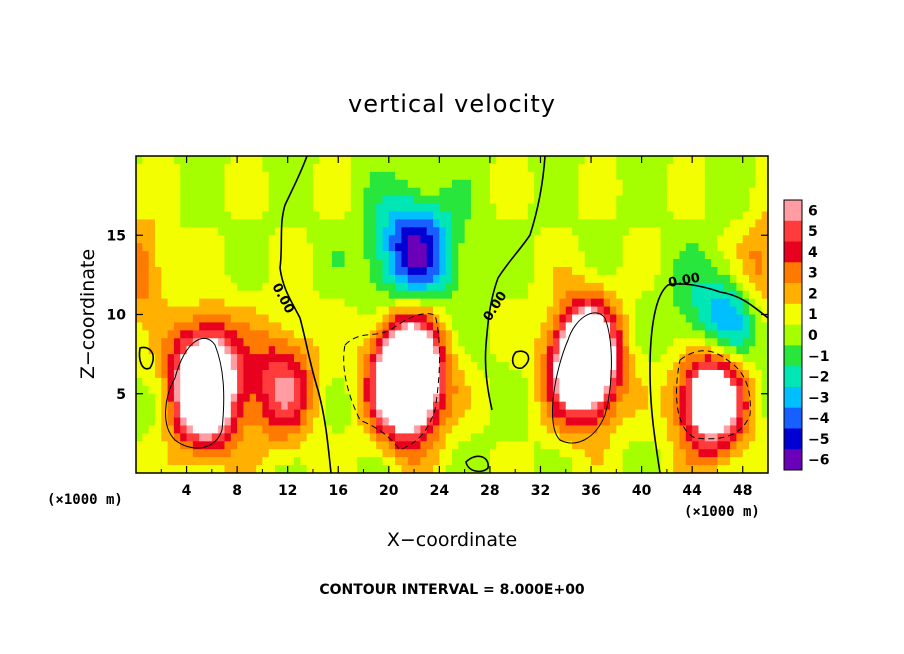 This screenshot has width=904, height=654. I want to click on x-tick-label: 16, so click(337, 491).